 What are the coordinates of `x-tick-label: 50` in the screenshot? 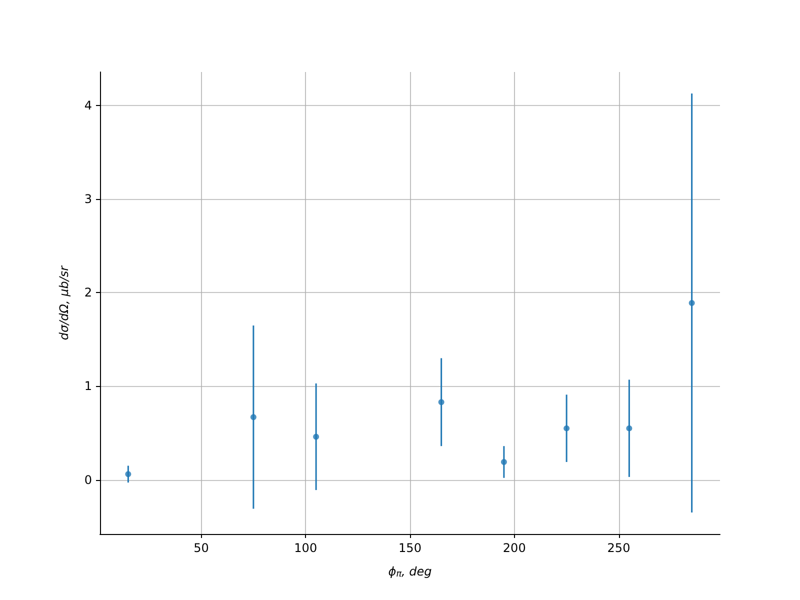 It's located at (201, 548).